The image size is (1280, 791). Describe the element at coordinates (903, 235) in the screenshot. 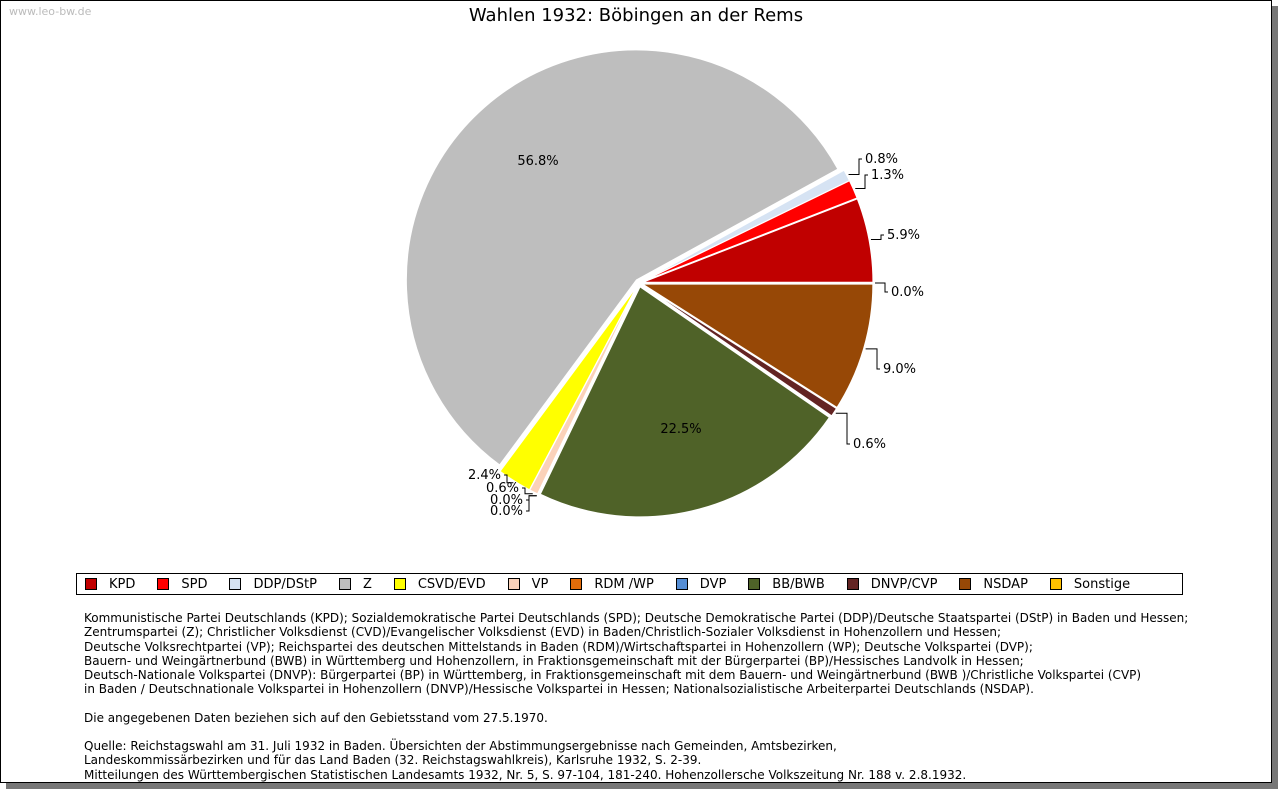

I see `data-label: 5.9%` at that location.